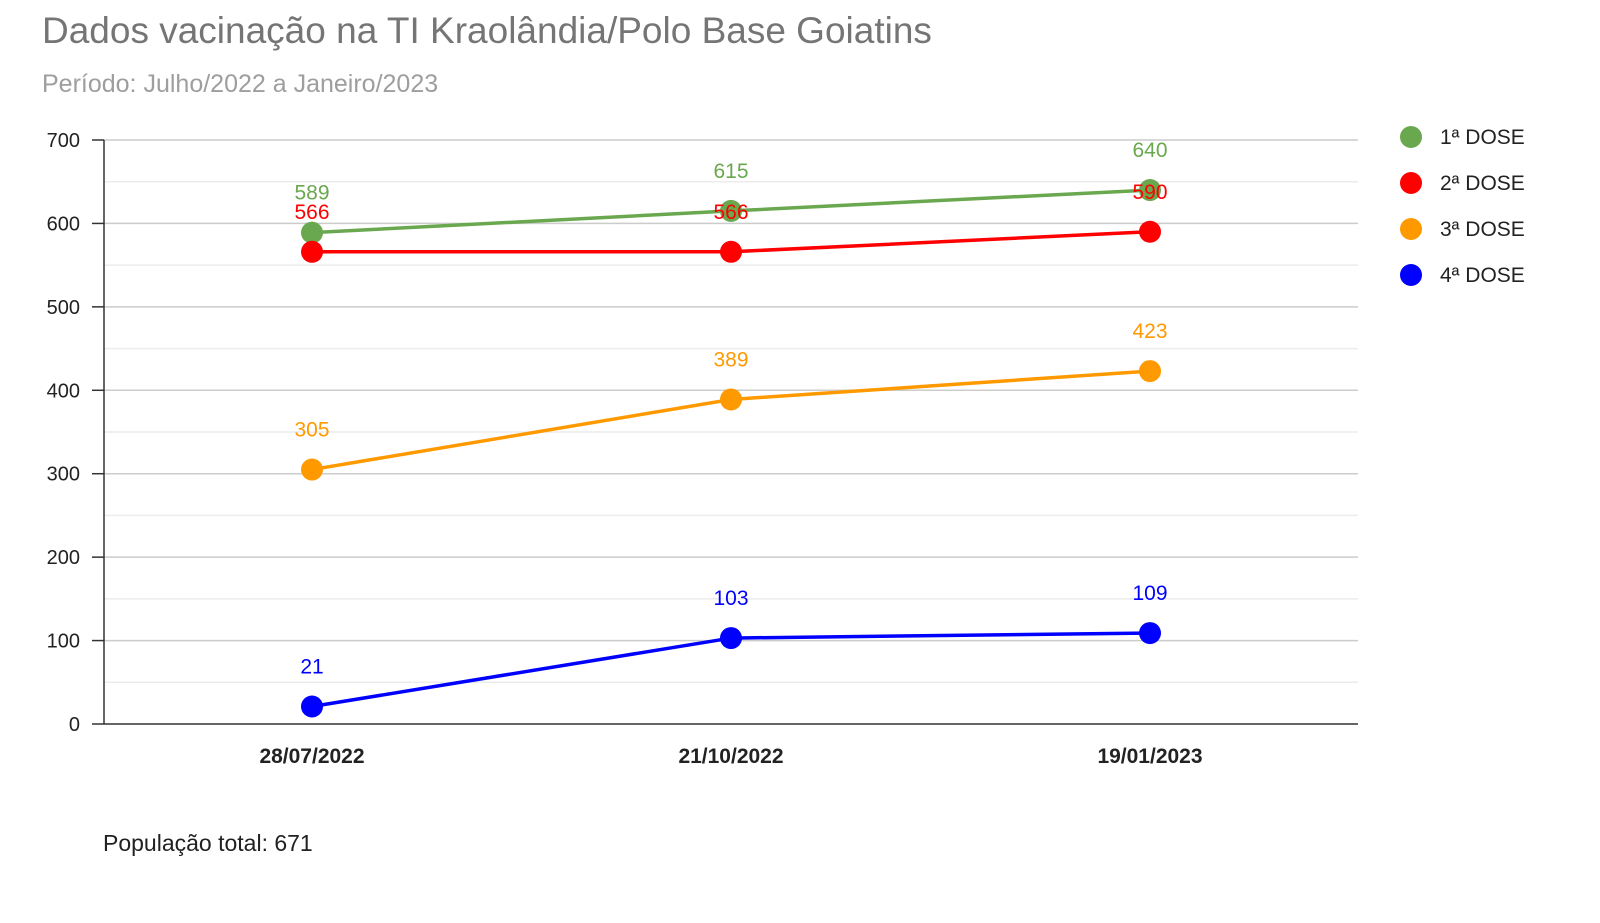 The width and height of the screenshot is (1600, 923). What do you see at coordinates (1482, 229) in the screenshot?
I see `legend-label: 3ª DOSE` at bounding box center [1482, 229].